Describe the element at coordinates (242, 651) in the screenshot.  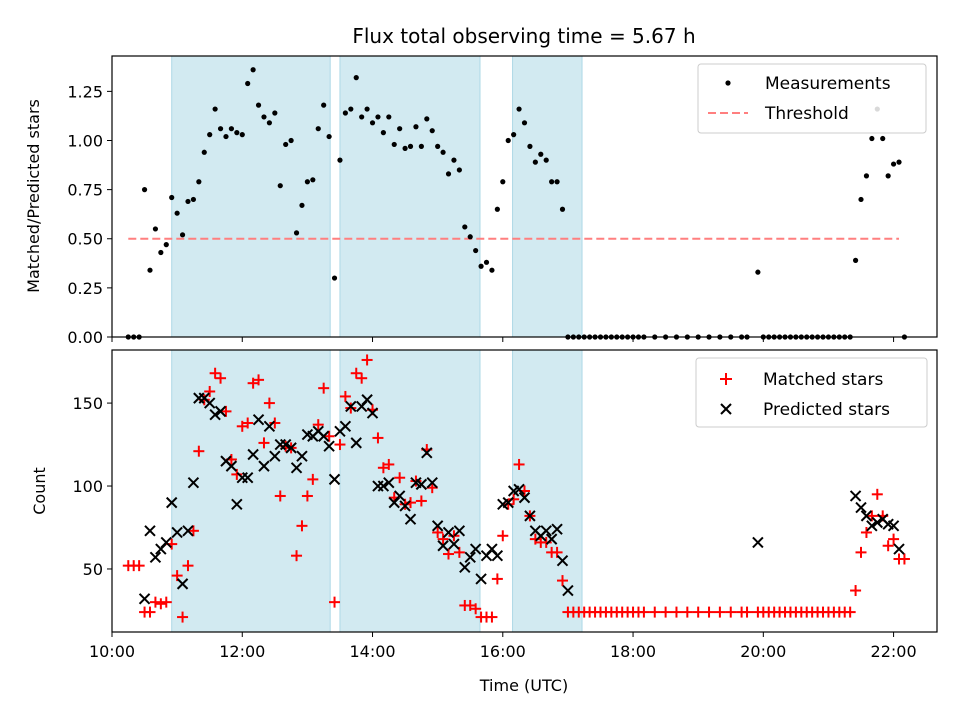
I see `x-tick-label: 12:00` at that location.